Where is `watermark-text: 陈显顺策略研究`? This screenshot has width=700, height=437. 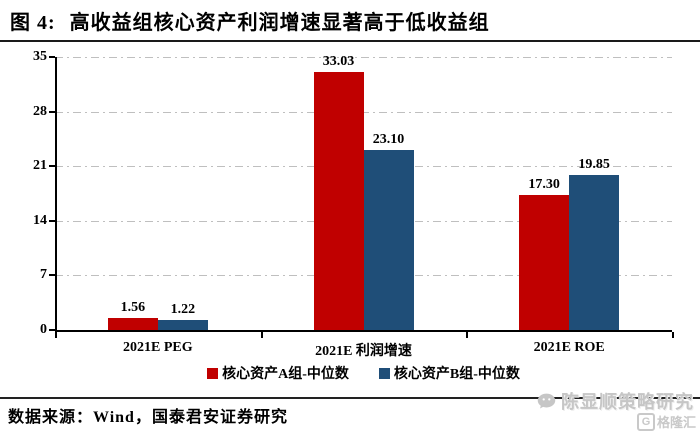 watermark-text: 陈显顺策略研究 is located at coordinates (627, 402).